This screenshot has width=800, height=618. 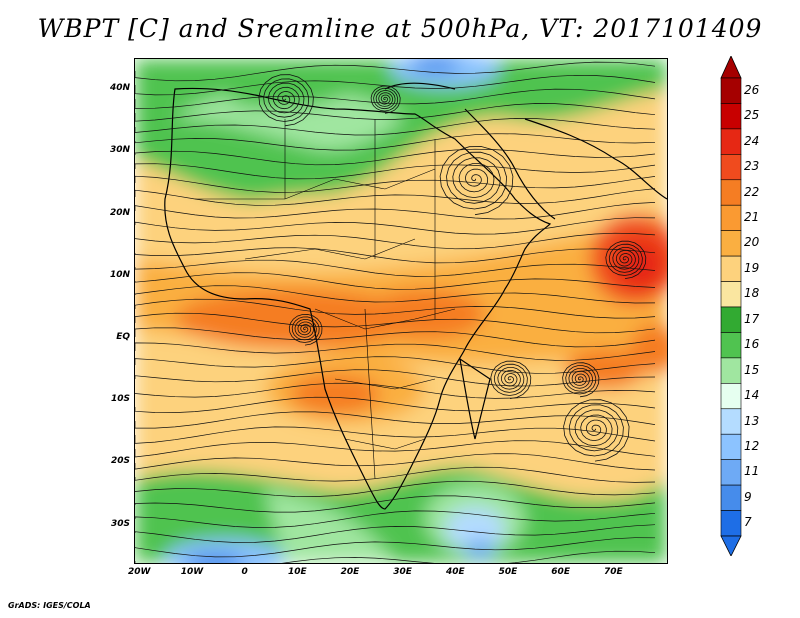 I want to click on colorbar, so click(x=731, y=306).